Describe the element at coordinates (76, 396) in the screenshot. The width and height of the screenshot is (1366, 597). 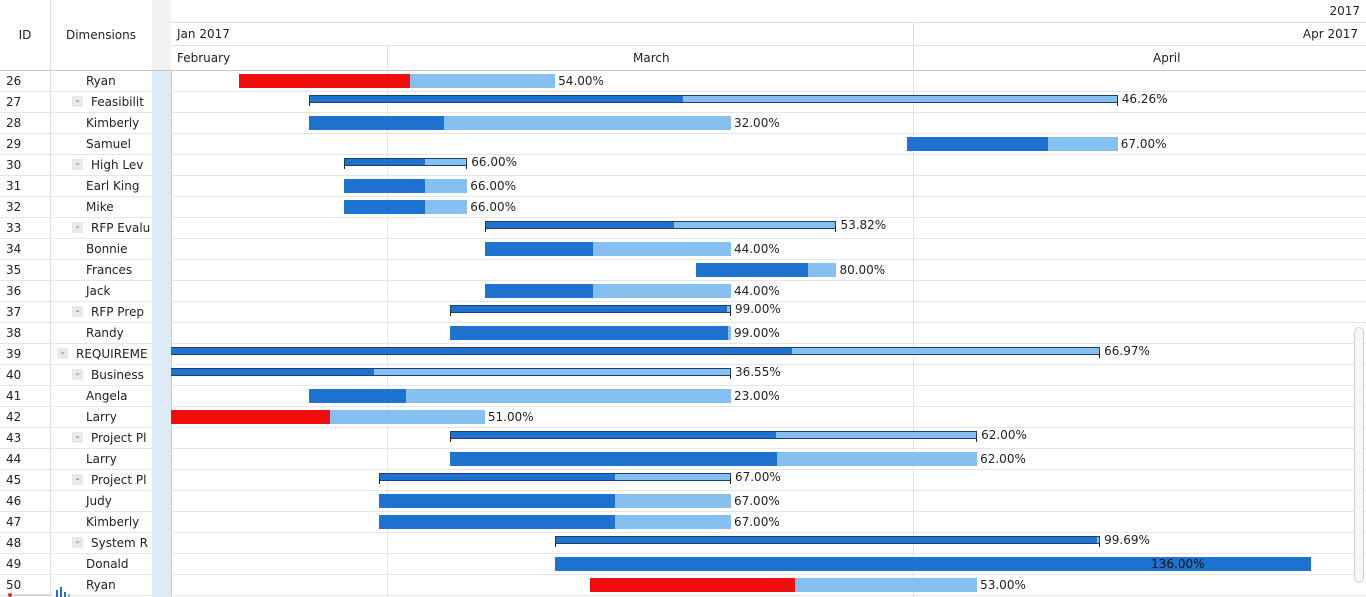
I see `task-row: 41 Angela` at that location.